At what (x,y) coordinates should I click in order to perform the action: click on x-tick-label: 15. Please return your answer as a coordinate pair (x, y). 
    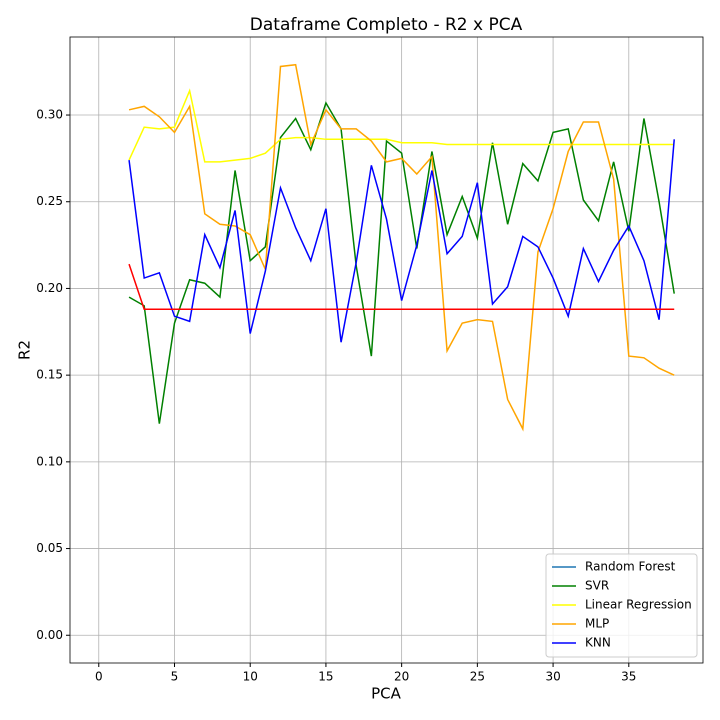
    Looking at the image, I should click on (325, 677).